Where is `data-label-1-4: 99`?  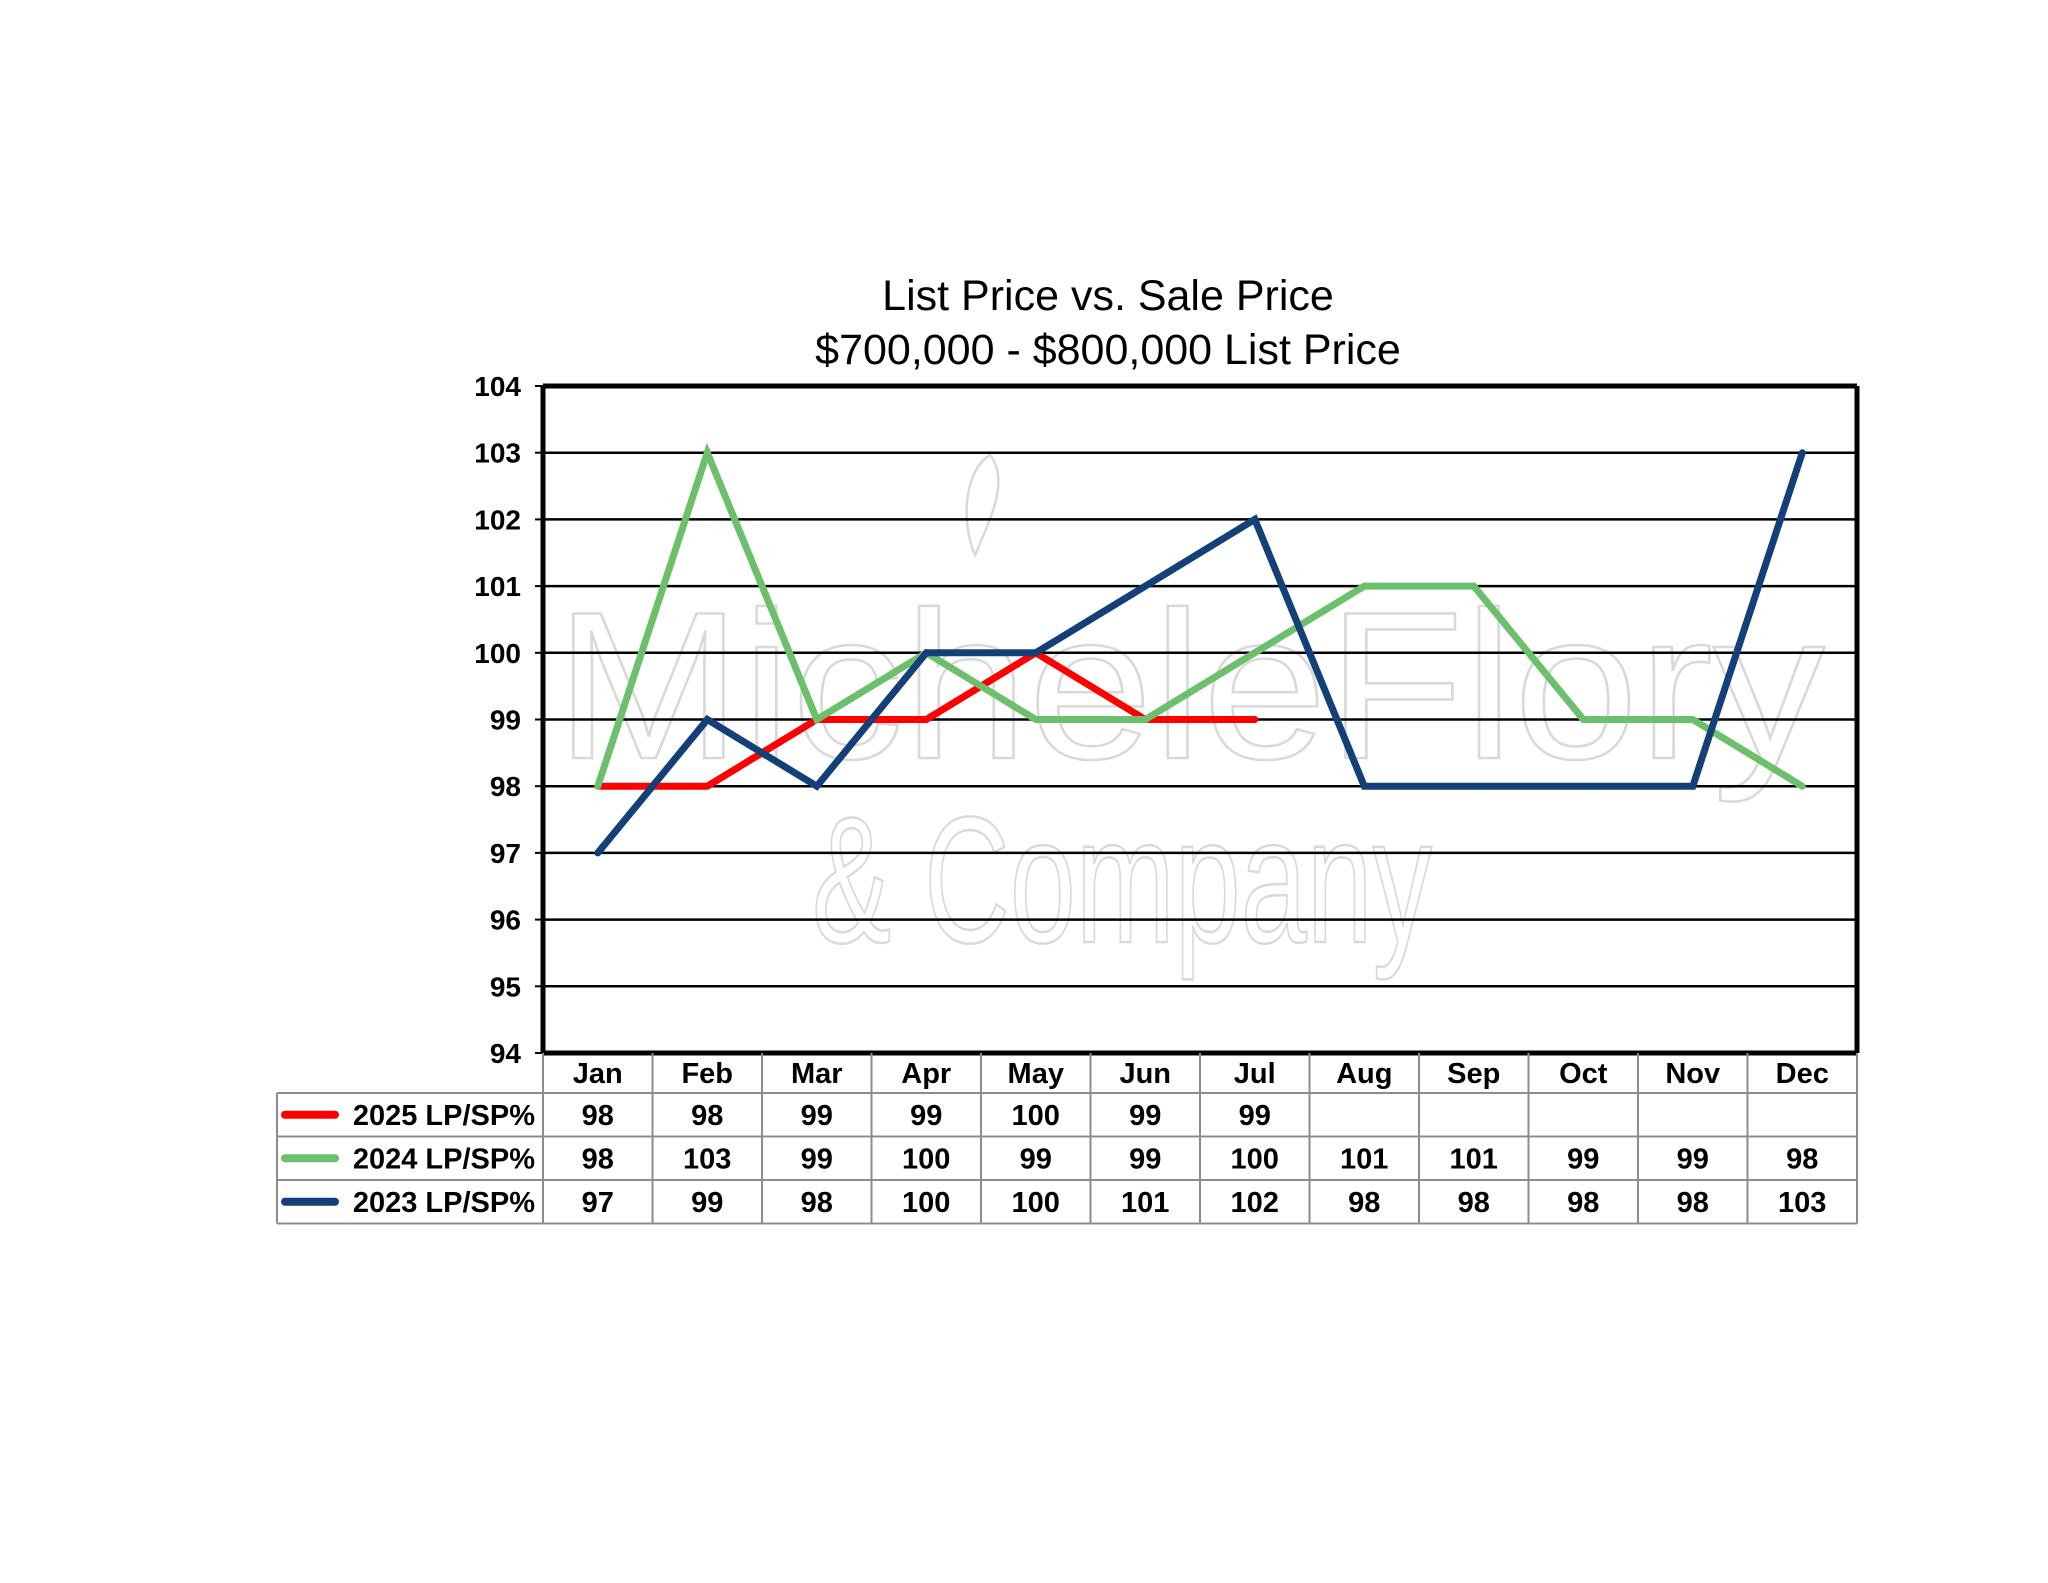
data-label-1-4: 99 is located at coordinates (1036, 1159).